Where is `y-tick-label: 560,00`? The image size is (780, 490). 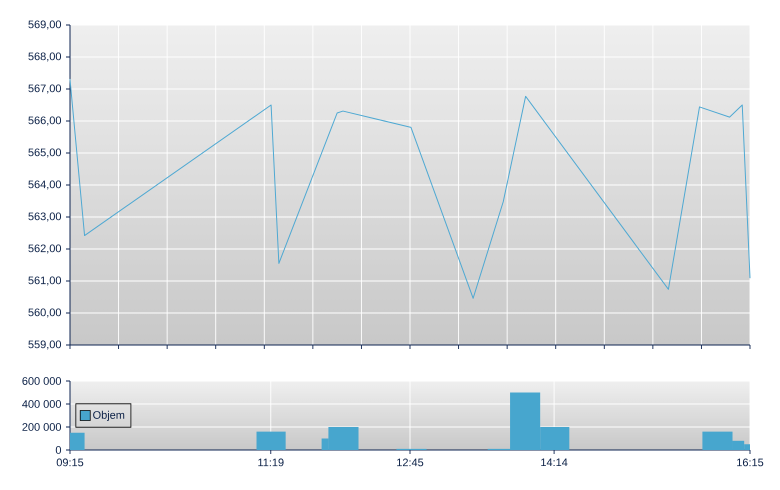 y-tick-label: 560,00 is located at coordinates (45, 313).